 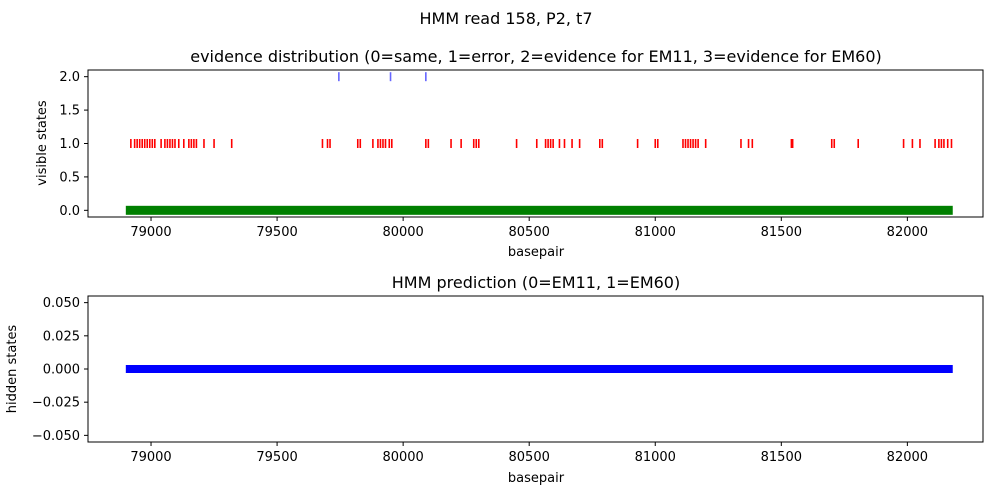 What do you see at coordinates (69, 211) in the screenshot?
I see `y-tick-label: 0.0` at bounding box center [69, 211].